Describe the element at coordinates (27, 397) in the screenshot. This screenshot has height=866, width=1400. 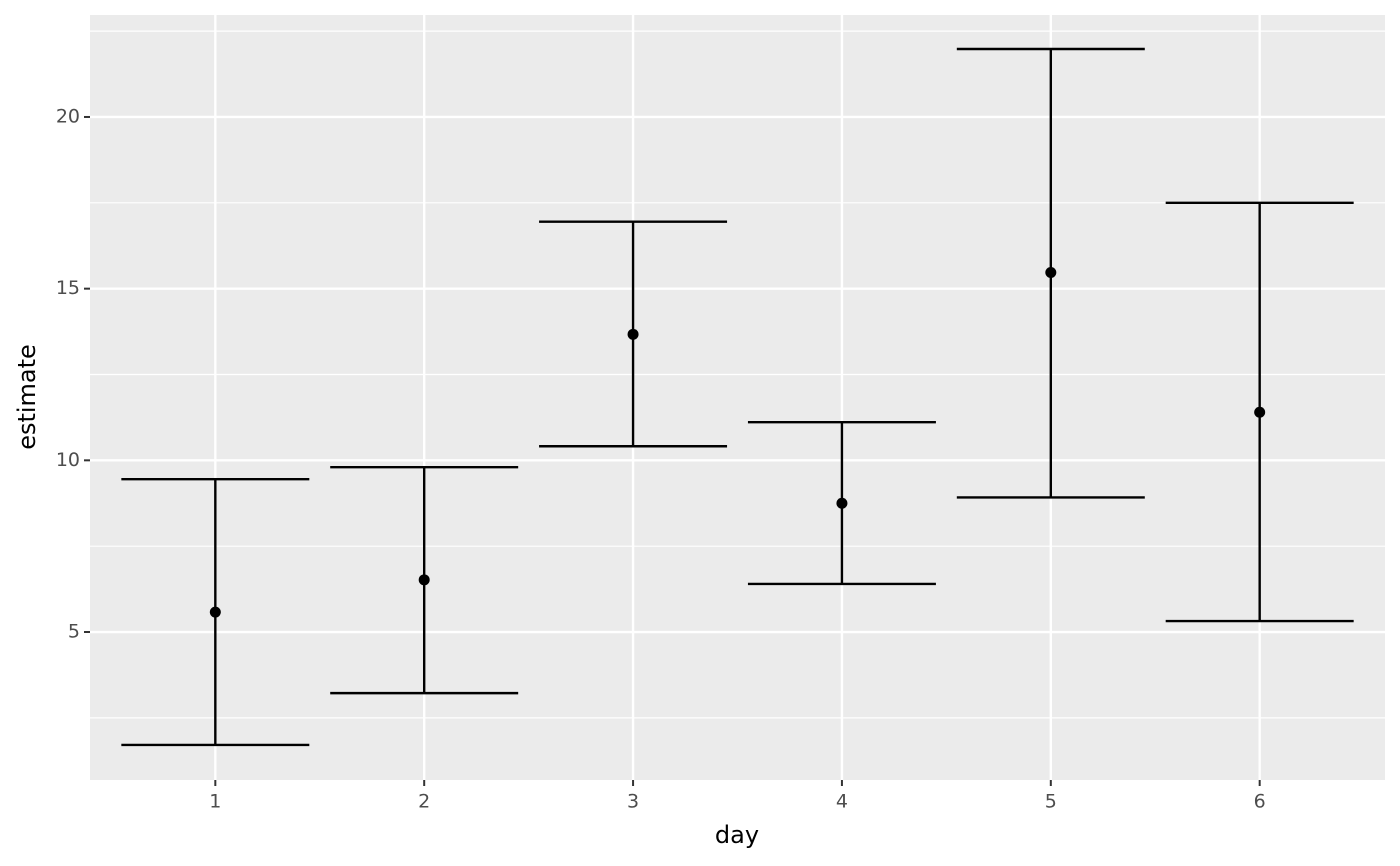
I see `y-axis-title: estimate` at that location.